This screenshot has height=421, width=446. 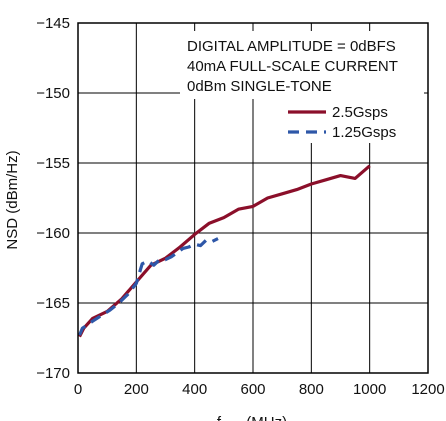 I want to click on annotation-background, so click(x=302, y=65).